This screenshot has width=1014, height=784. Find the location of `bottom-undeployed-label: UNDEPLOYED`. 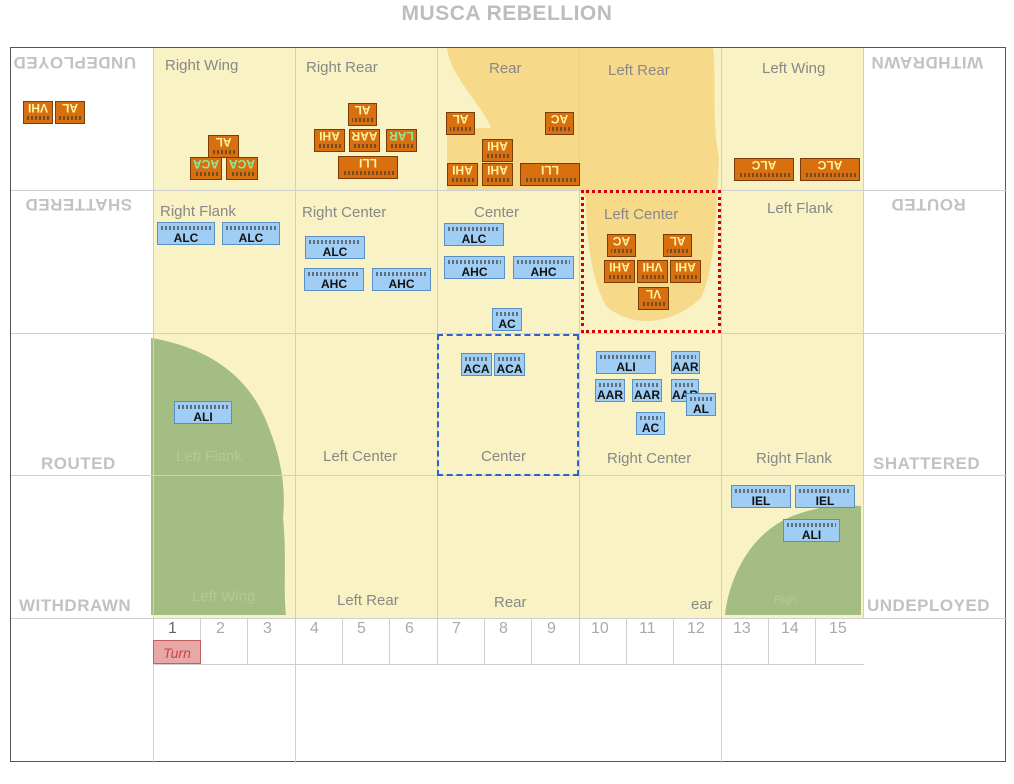

bottom-undeployed-label: UNDEPLOYED is located at coordinates (929, 605).